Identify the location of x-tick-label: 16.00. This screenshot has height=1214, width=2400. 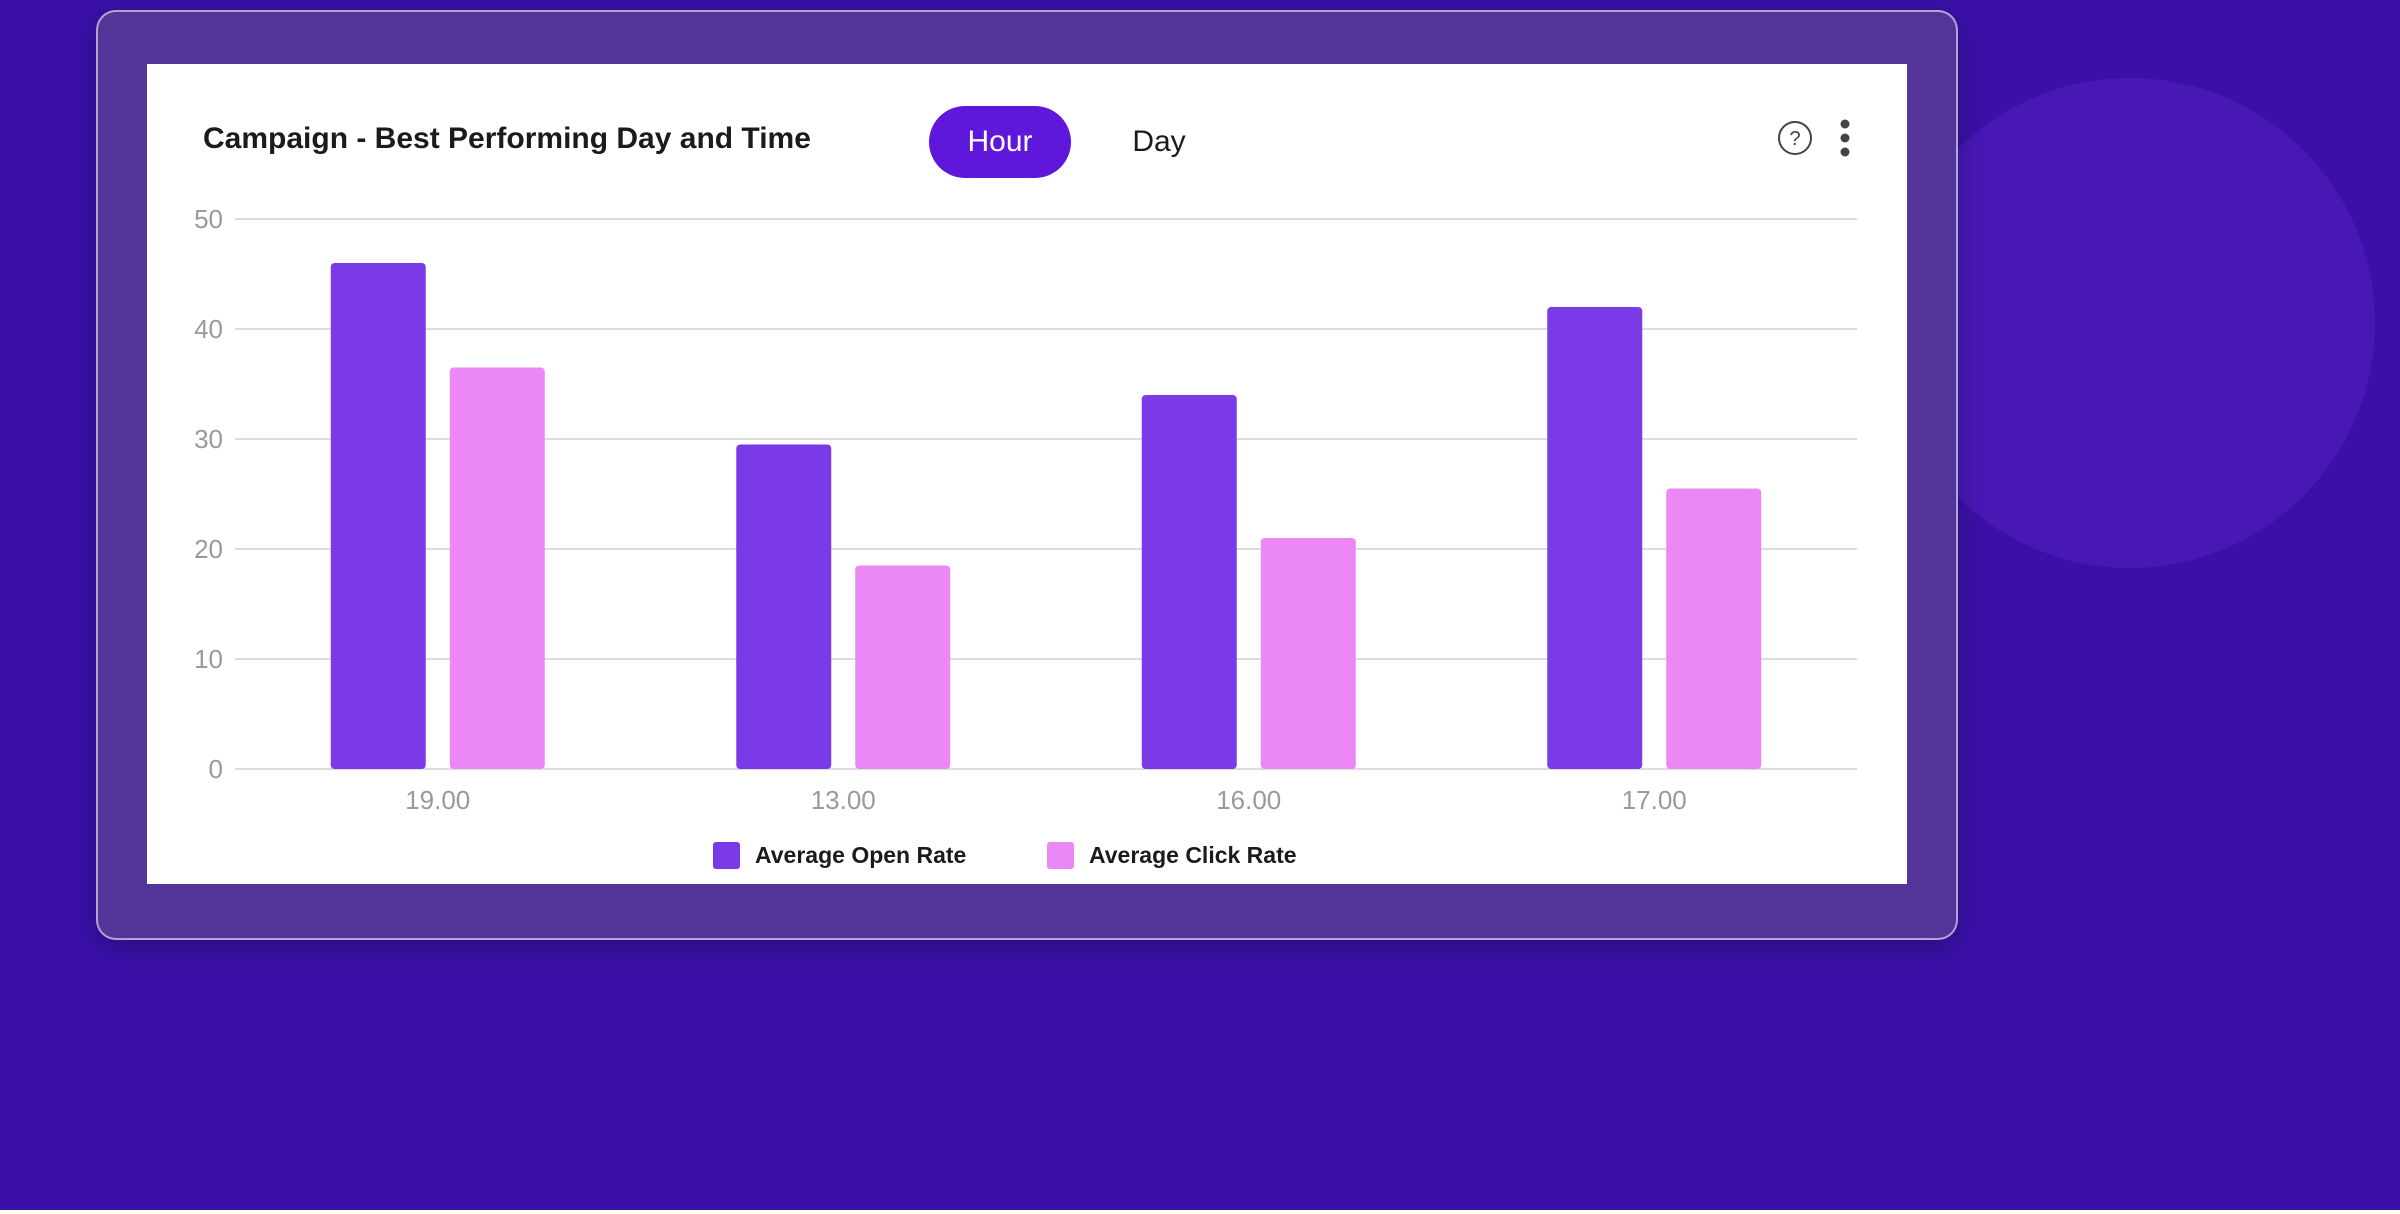
(1248, 800).